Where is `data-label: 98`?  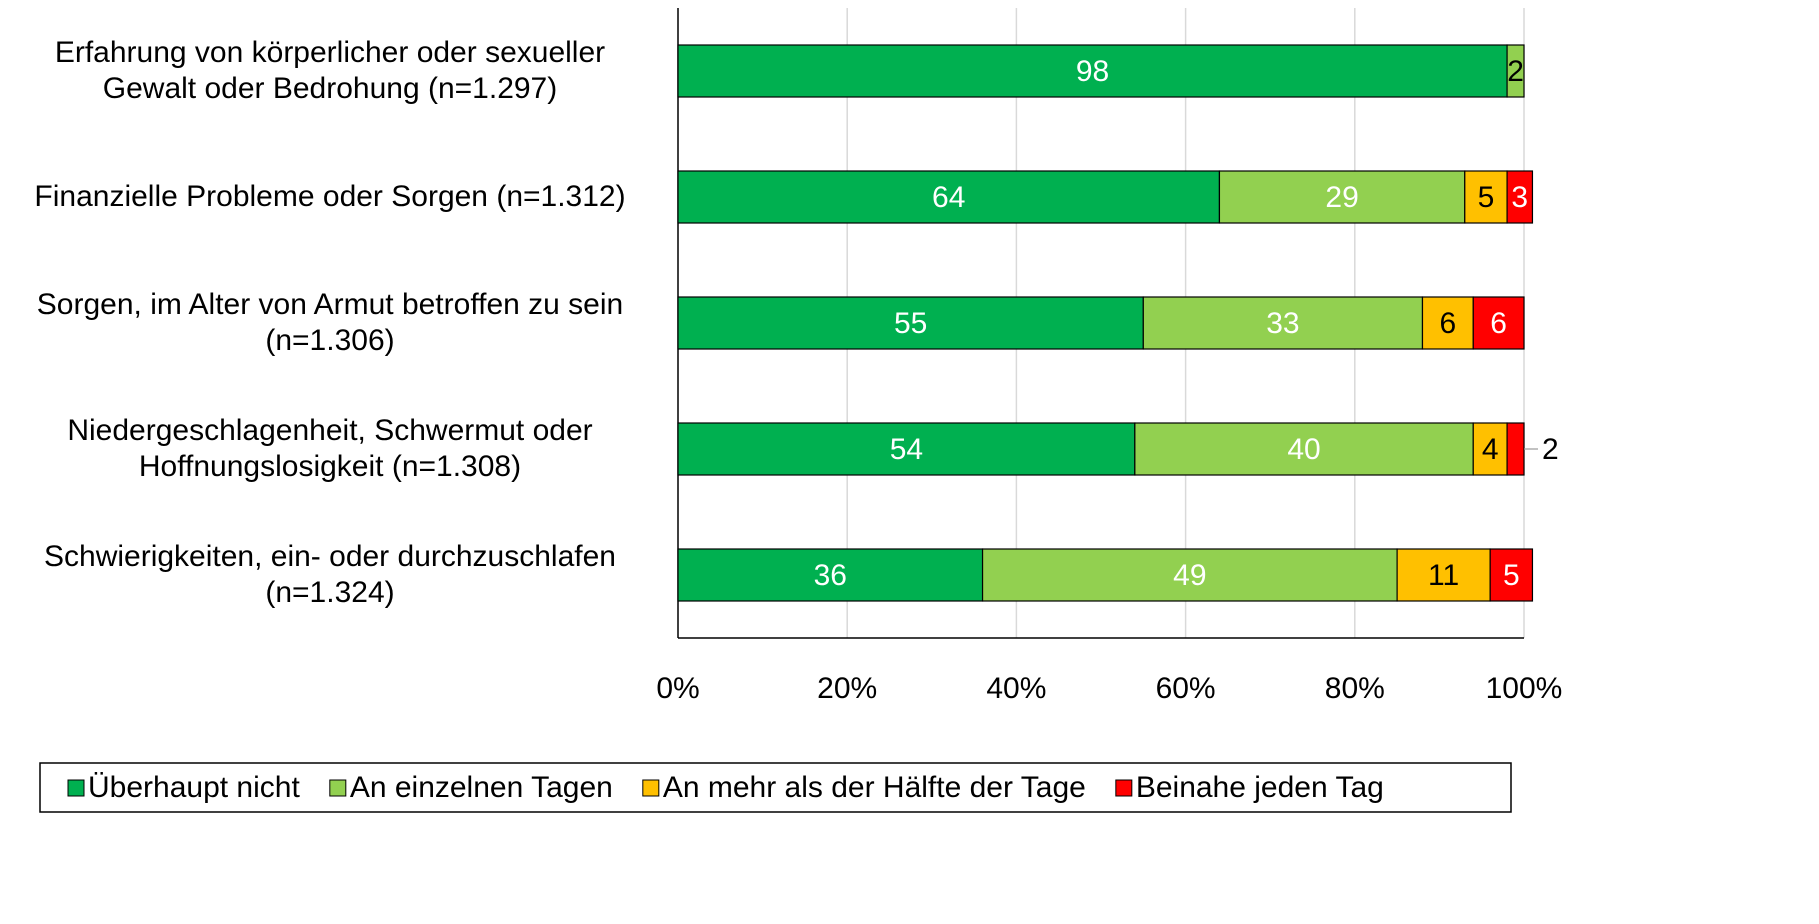
data-label: 98 is located at coordinates (1092, 71).